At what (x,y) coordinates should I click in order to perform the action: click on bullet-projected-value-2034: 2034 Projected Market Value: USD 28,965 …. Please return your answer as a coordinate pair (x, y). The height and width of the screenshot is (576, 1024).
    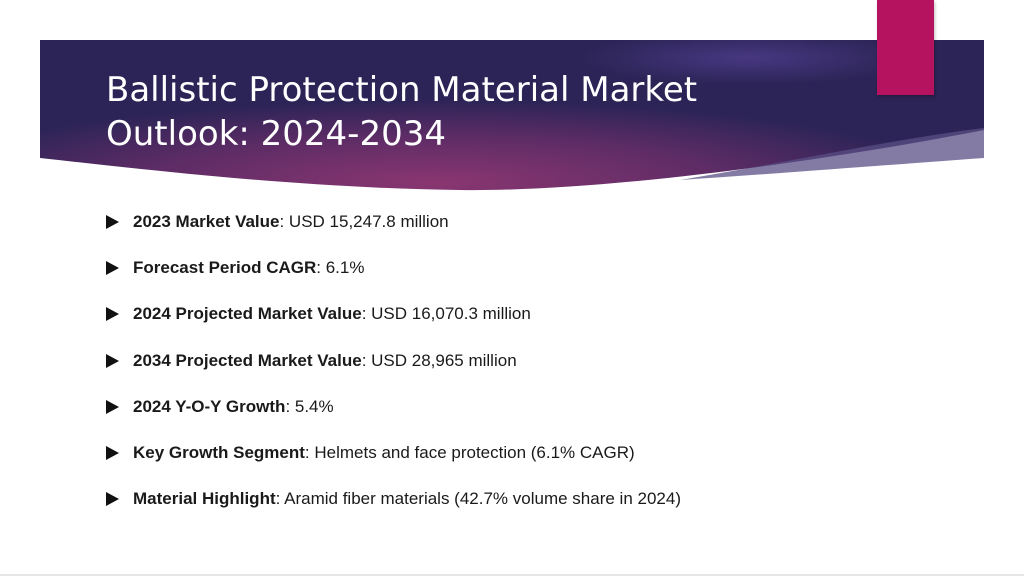
    Looking at the image, I should click on (546, 374).